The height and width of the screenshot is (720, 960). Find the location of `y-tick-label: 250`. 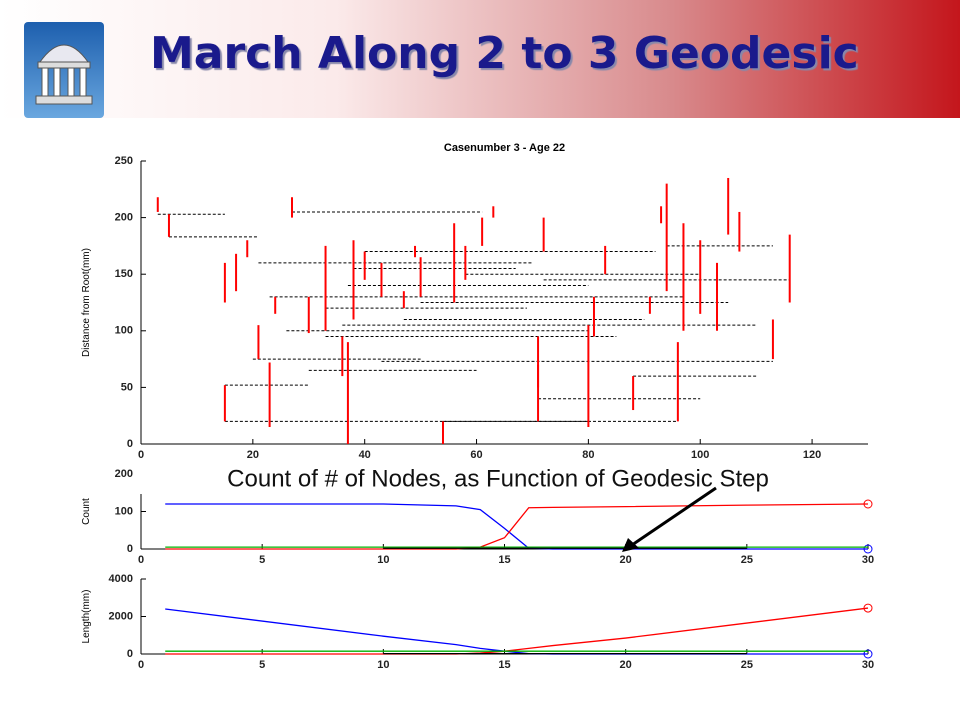

y-tick-label: 250 is located at coordinates (124, 161).